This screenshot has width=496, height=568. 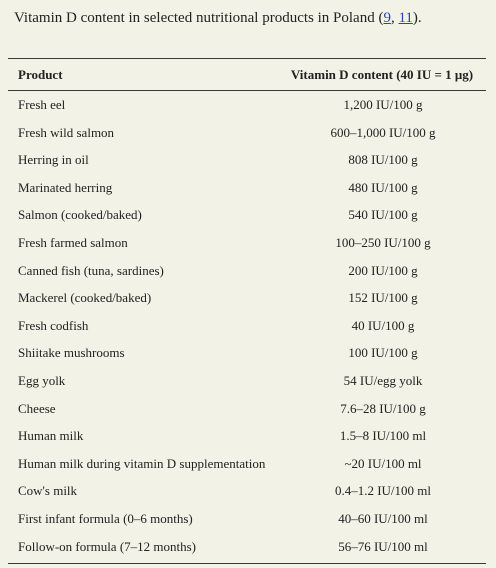 What do you see at coordinates (383, 104) in the screenshot?
I see `cell-vitamin-d-content: 1,200 IU/100 g` at bounding box center [383, 104].